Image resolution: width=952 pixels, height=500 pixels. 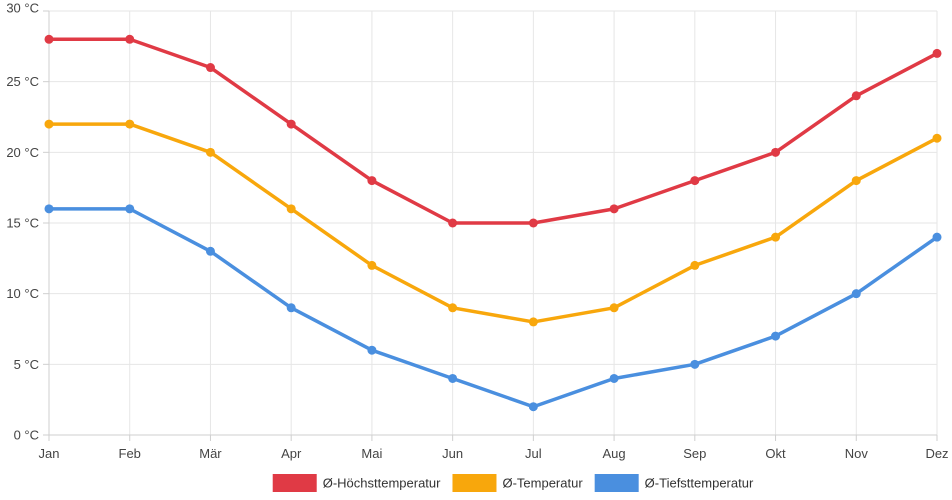 What do you see at coordinates (130, 453) in the screenshot?
I see `x-tick-label: Feb` at bounding box center [130, 453].